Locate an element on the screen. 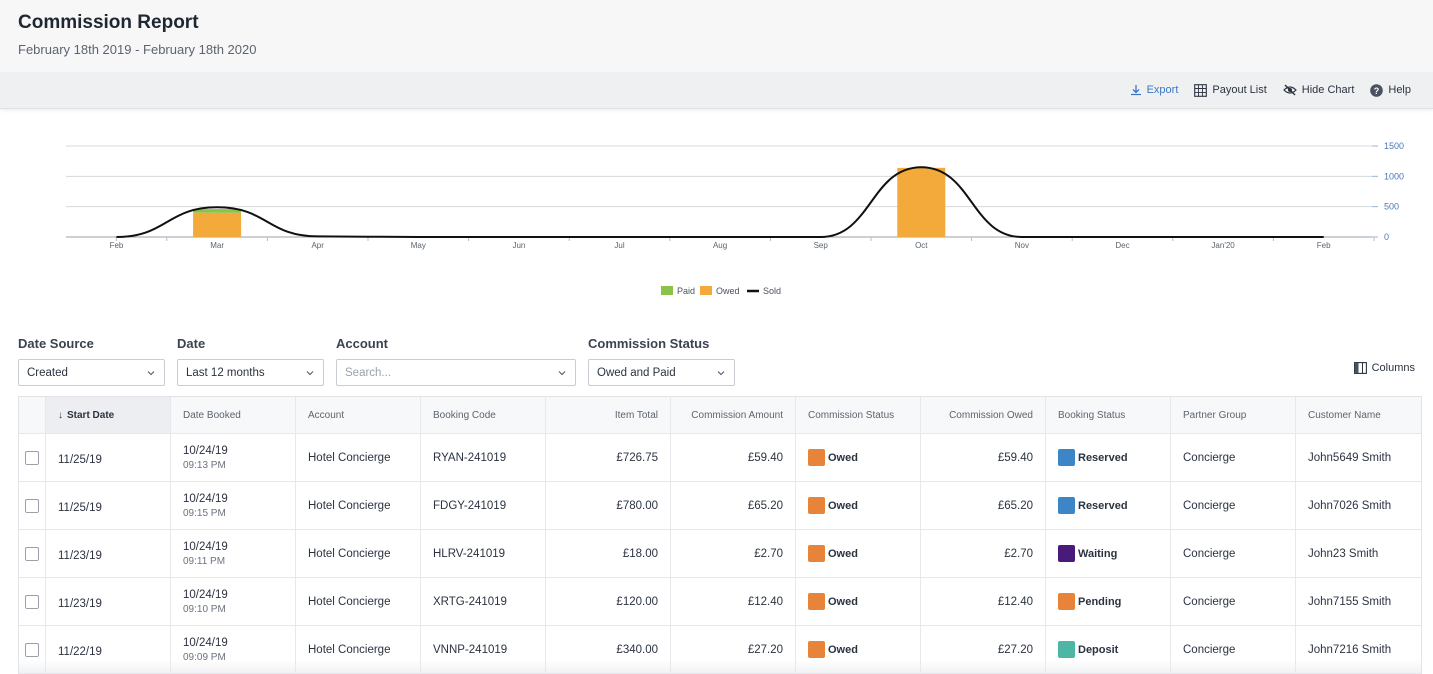 Image resolution: width=1433 pixels, height=674 pixels. date-booked-cell: 10/24/19 09:13 PM is located at coordinates (233, 457).